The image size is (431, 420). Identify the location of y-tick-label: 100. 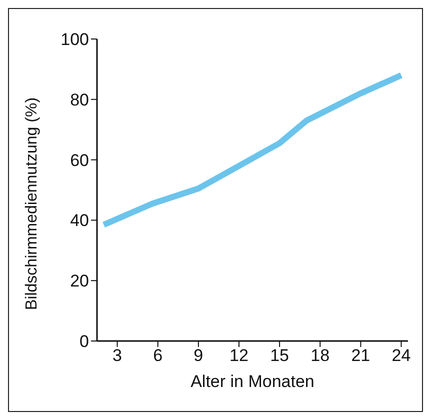
(74, 40).